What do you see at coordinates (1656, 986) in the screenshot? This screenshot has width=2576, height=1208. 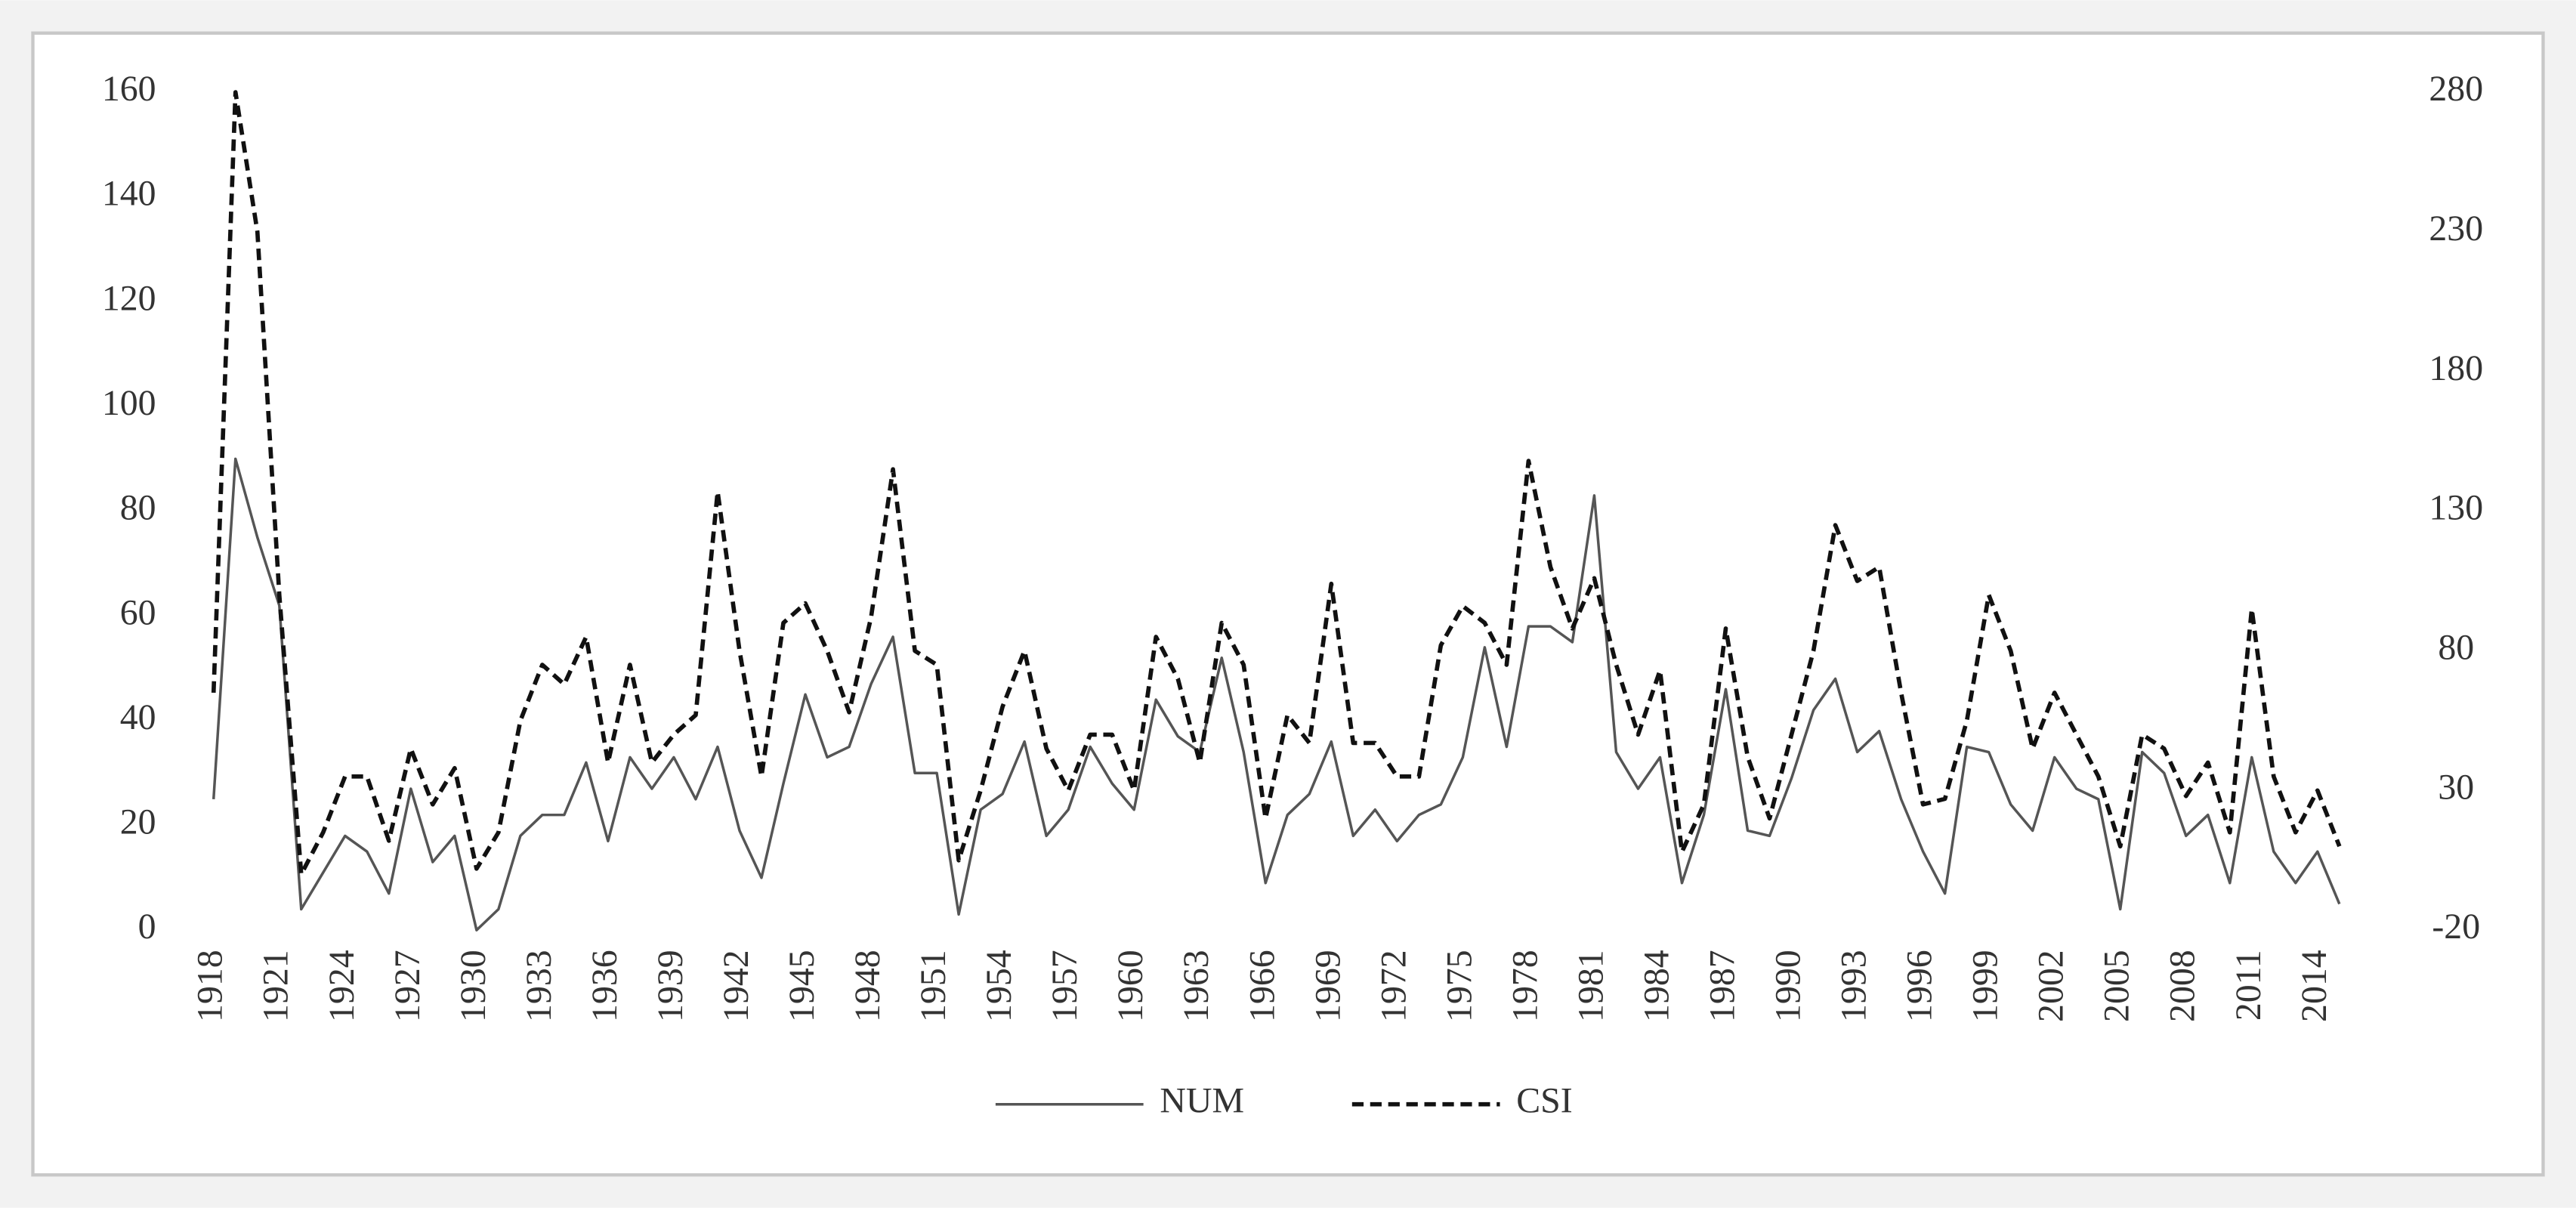 I see `x-tick-label: 1984` at bounding box center [1656, 986].